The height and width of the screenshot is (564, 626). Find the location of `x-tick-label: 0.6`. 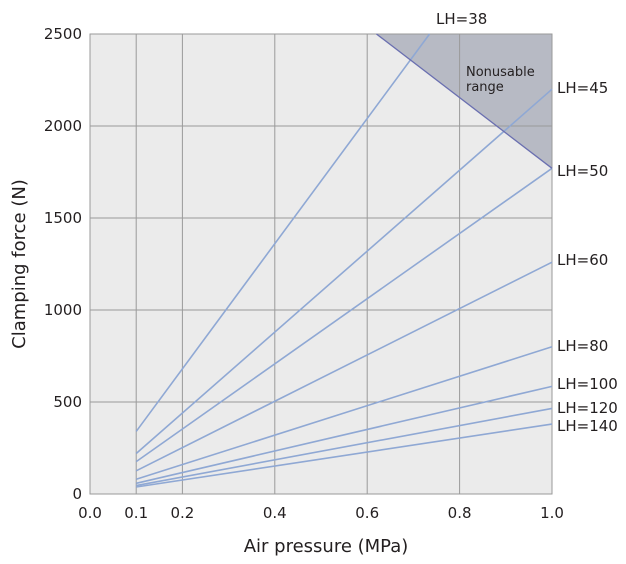

x-tick-label: 0.6 is located at coordinates (367, 513).